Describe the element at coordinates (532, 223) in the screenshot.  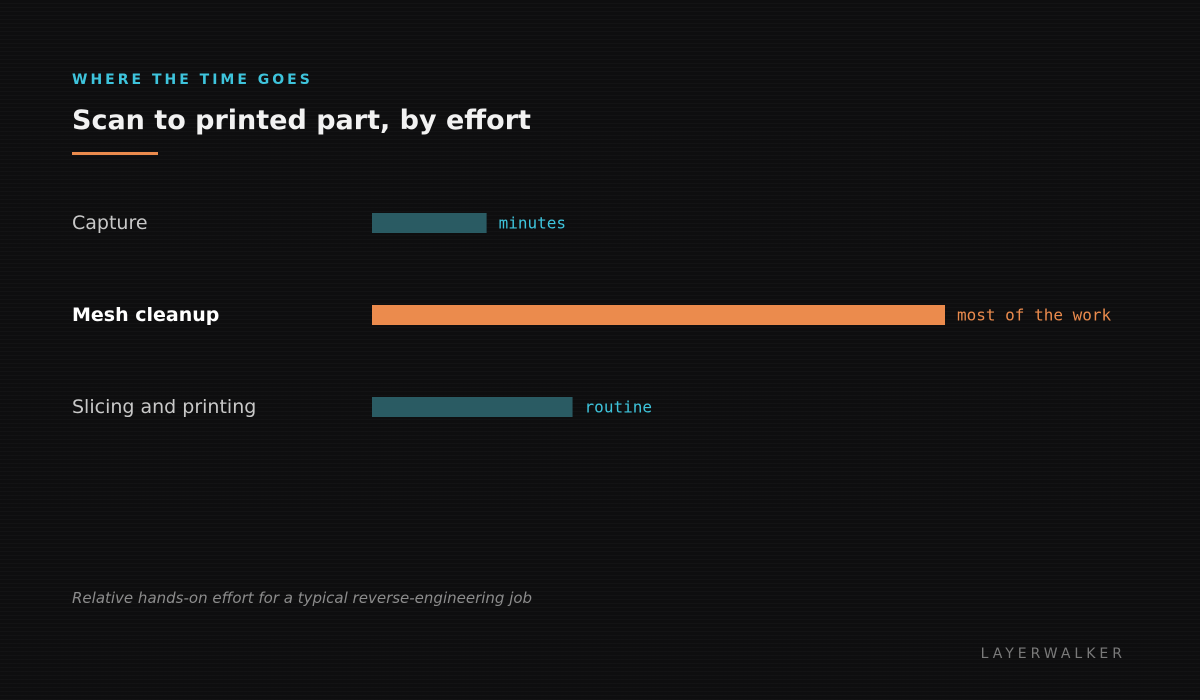
I see `bar-value-label: minutes` at that location.